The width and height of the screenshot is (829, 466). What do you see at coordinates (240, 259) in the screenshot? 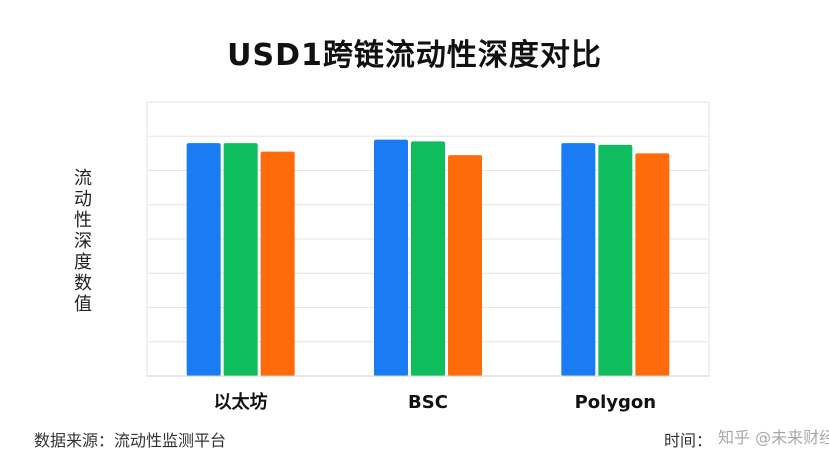
I see `bar-以太坊-series-2` at bounding box center [240, 259].